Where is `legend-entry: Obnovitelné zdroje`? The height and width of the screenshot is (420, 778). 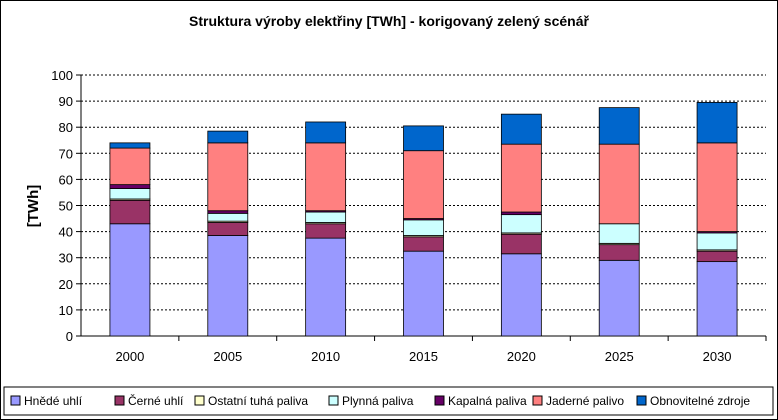 legend-entry: Obnovitelné zdroje is located at coordinates (700, 401).